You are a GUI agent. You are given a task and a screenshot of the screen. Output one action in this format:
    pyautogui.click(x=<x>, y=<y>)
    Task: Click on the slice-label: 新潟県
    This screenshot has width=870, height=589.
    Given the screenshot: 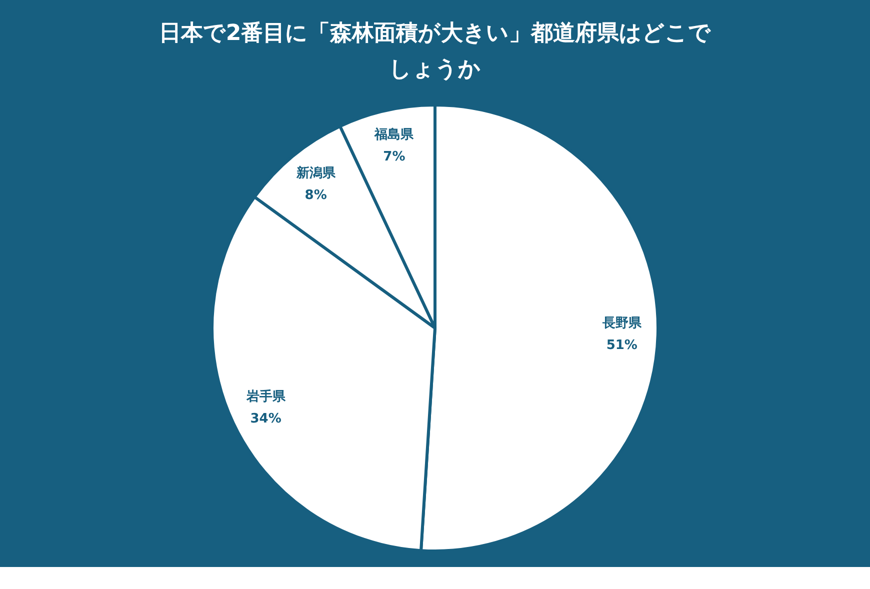 What is the action you would take?
    pyautogui.click(x=315, y=172)
    